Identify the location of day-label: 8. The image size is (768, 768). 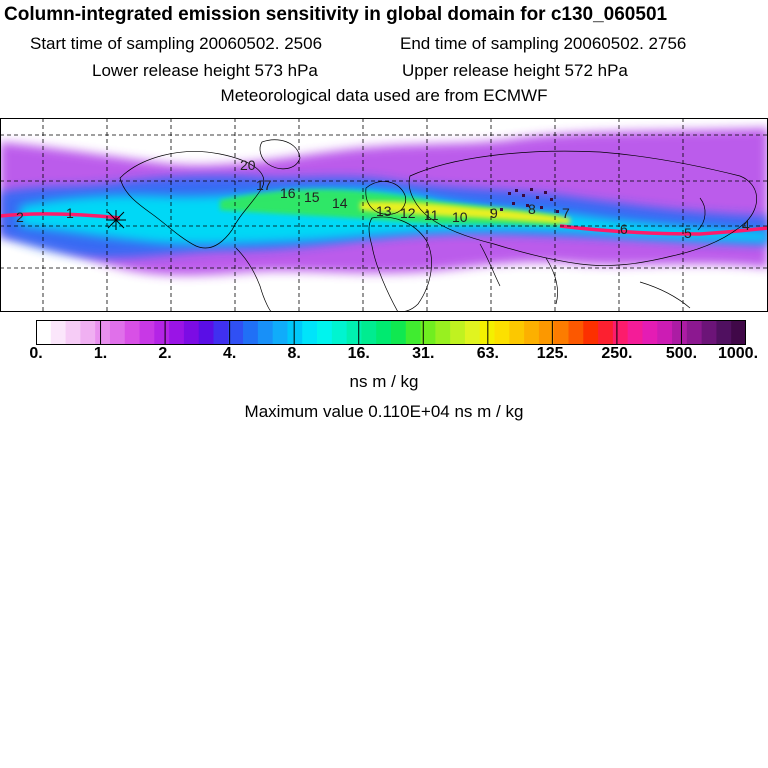
(532, 209).